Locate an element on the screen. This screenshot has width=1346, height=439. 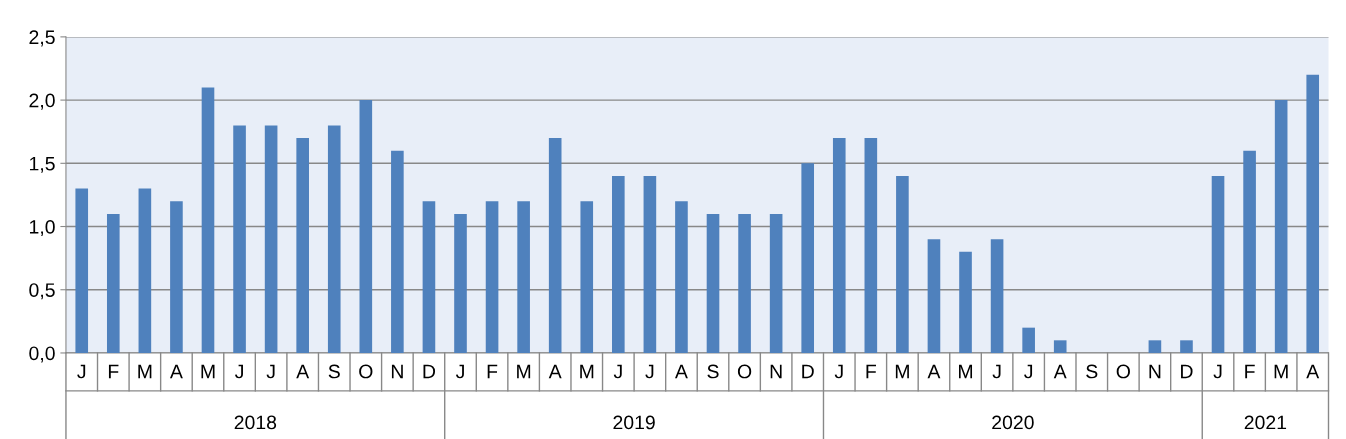
text: 2021 is located at coordinates (1265, 422).